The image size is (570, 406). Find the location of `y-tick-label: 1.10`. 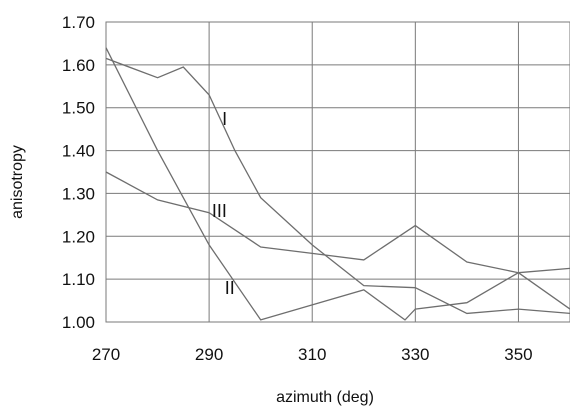

y-tick-label: 1.10 is located at coordinates (78, 279).